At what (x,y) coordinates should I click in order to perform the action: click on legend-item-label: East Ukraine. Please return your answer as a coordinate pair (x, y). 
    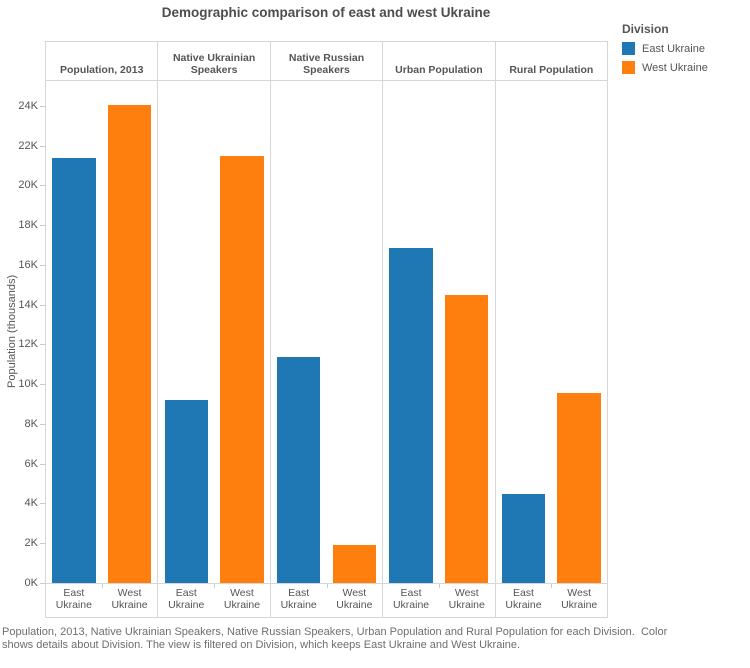
    Looking at the image, I should click on (673, 48).